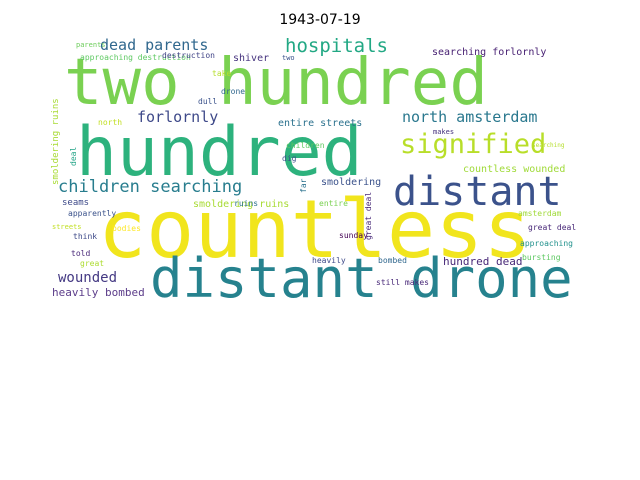  Describe the element at coordinates (85, 236) in the screenshot. I see `word-told: think` at that location.